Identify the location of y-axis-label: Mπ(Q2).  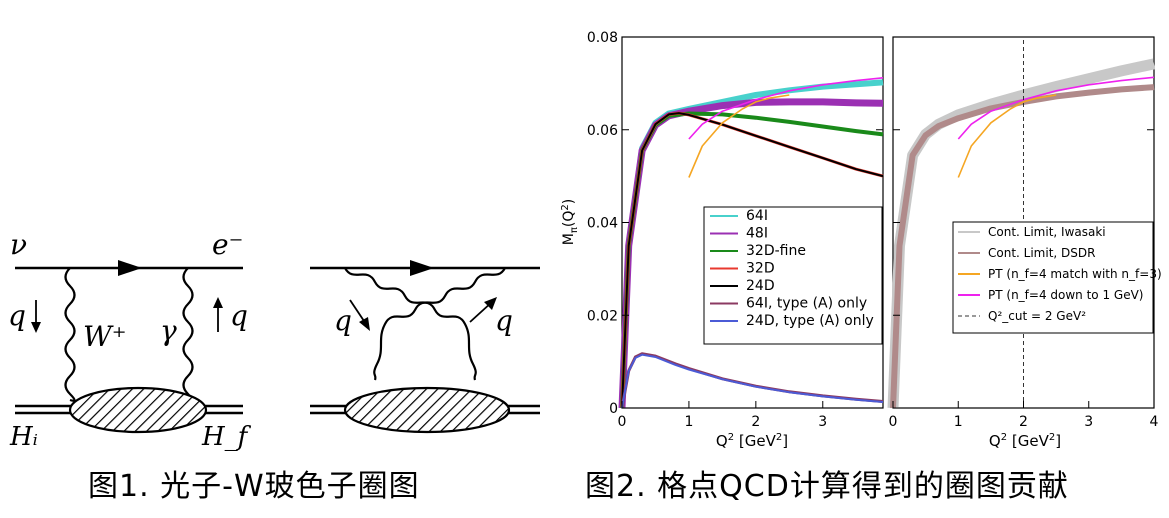
(570, 222).